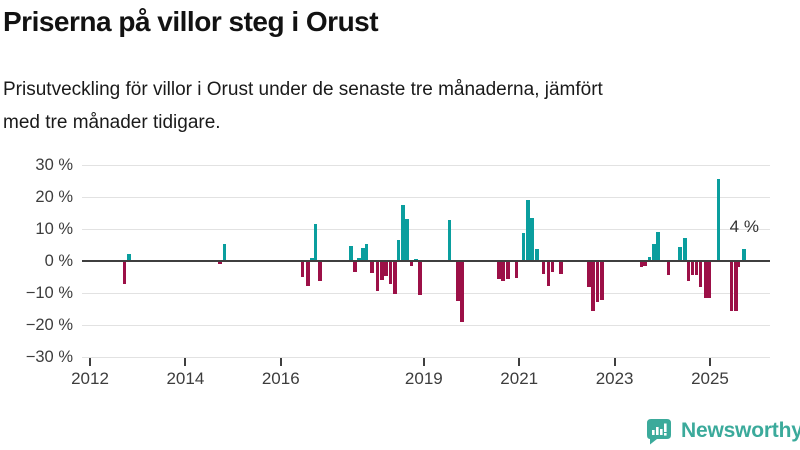 This screenshot has height=450, width=800. I want to click on annotation: 4 %, so click(744, 227).